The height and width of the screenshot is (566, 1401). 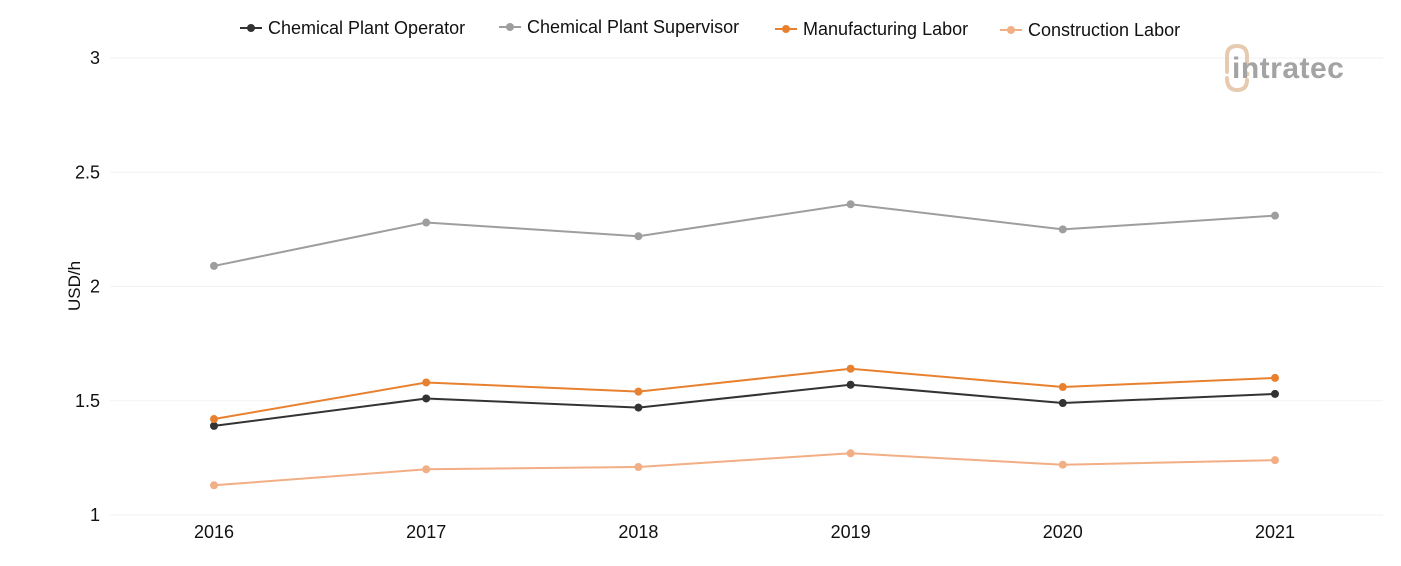 I want to click on legend-label: Manufacturing Labor, so click(x=885, y=29).